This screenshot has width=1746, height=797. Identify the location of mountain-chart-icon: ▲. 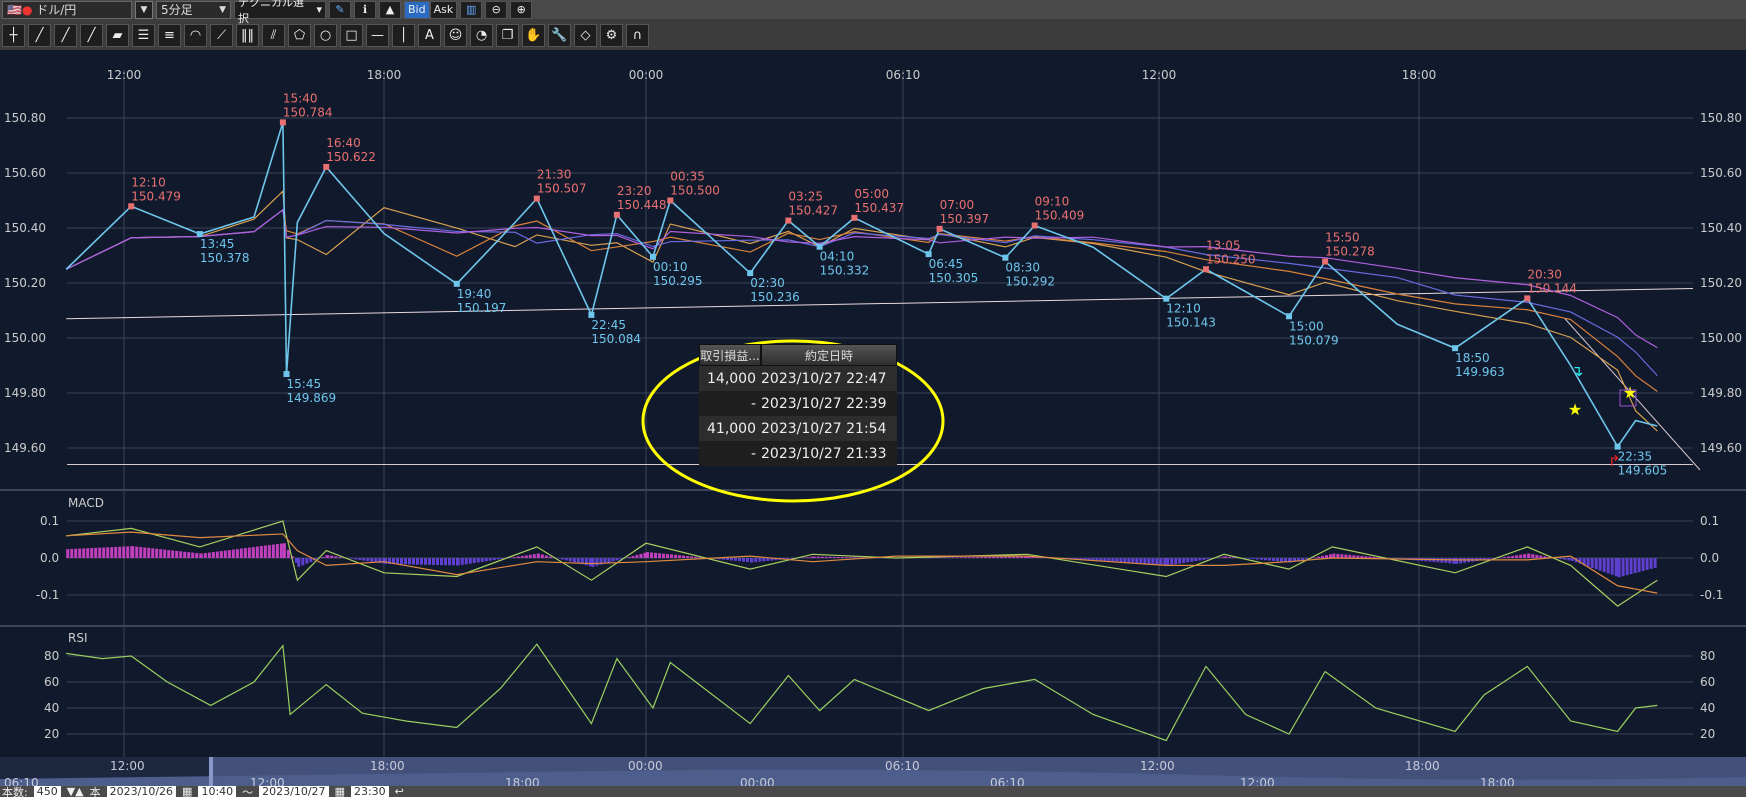
(390, 9).